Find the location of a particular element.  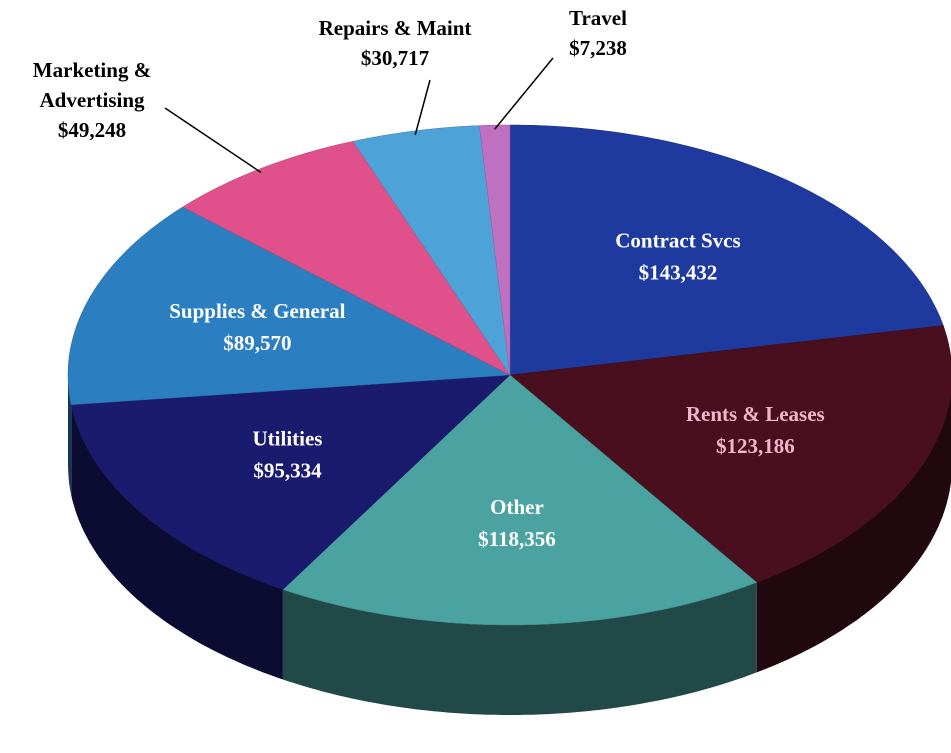

slice-value: $49,248 is located at coordinates (92, 130).